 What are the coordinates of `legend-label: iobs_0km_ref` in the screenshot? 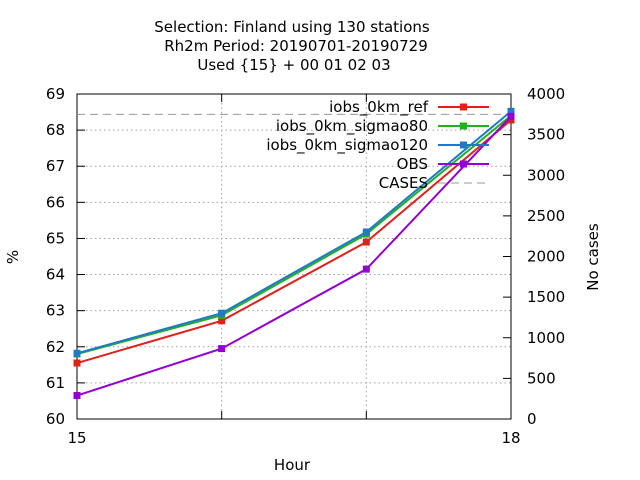 It's located at (379, 107).